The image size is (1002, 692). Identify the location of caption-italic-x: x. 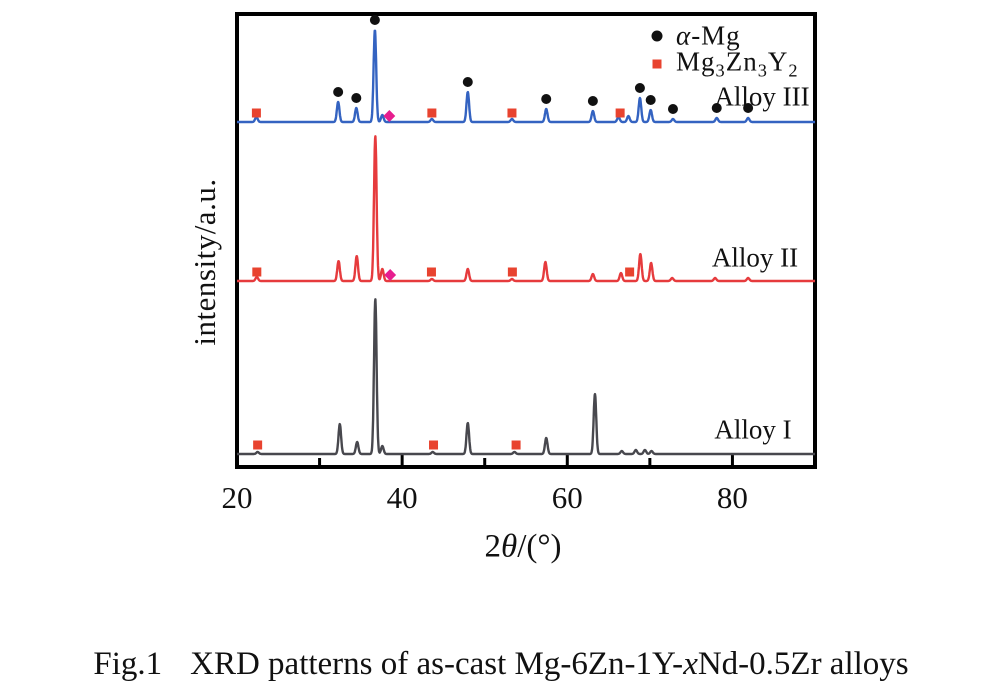
(690, 664).